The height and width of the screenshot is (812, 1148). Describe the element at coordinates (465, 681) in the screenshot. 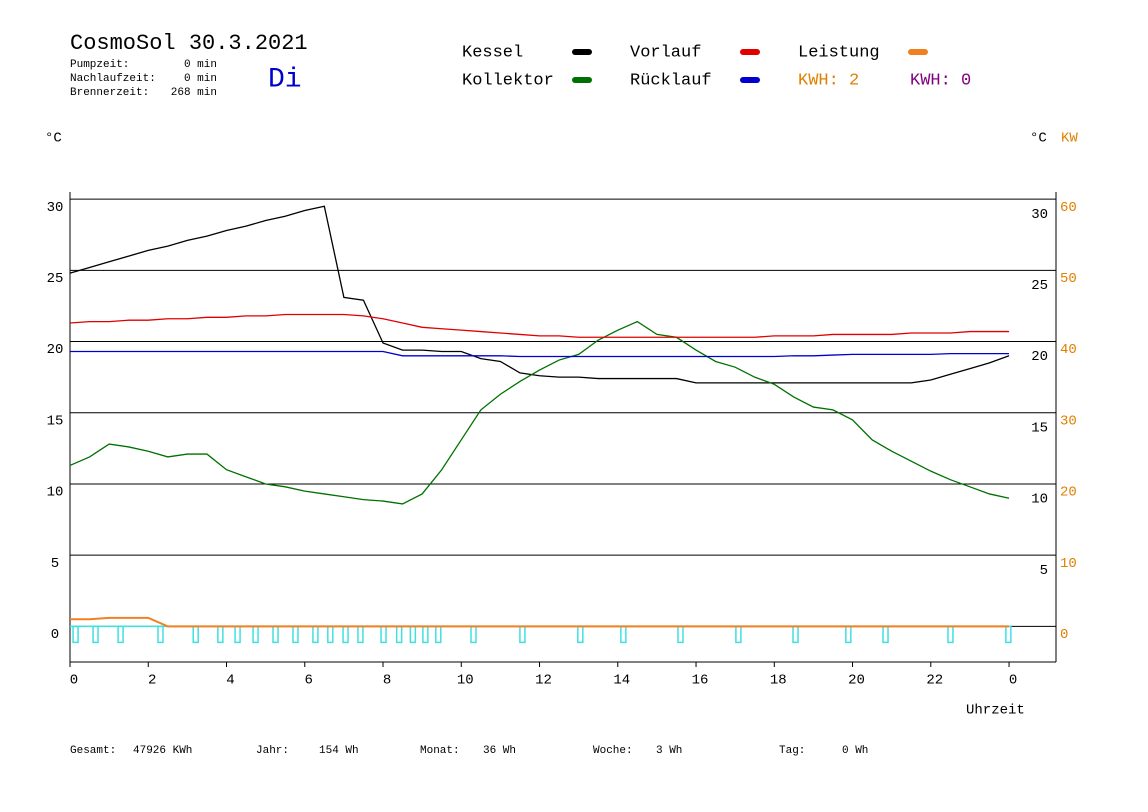

I see `x-tick-label: 10` at that location.